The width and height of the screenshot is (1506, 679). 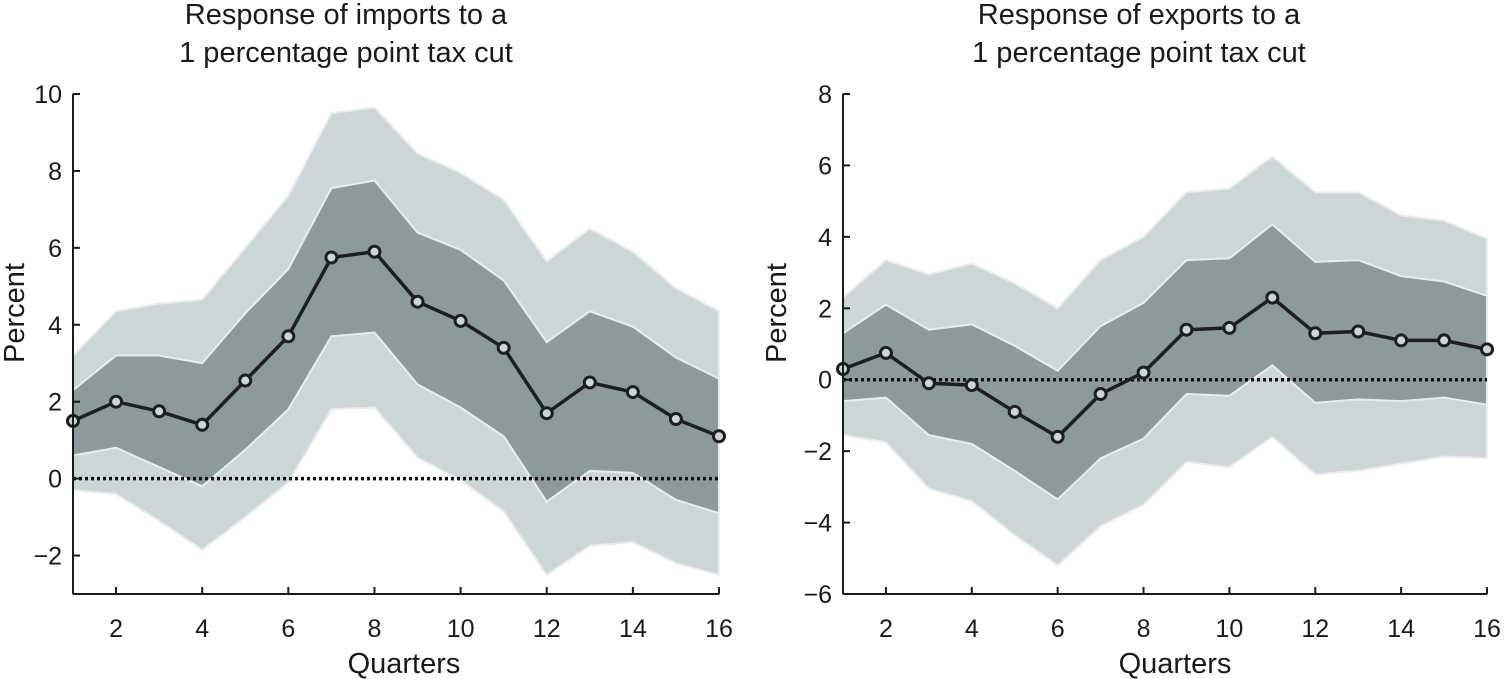 I want to click on chart-title-line-1: Response of imports to a, so click(x=346, y=15).